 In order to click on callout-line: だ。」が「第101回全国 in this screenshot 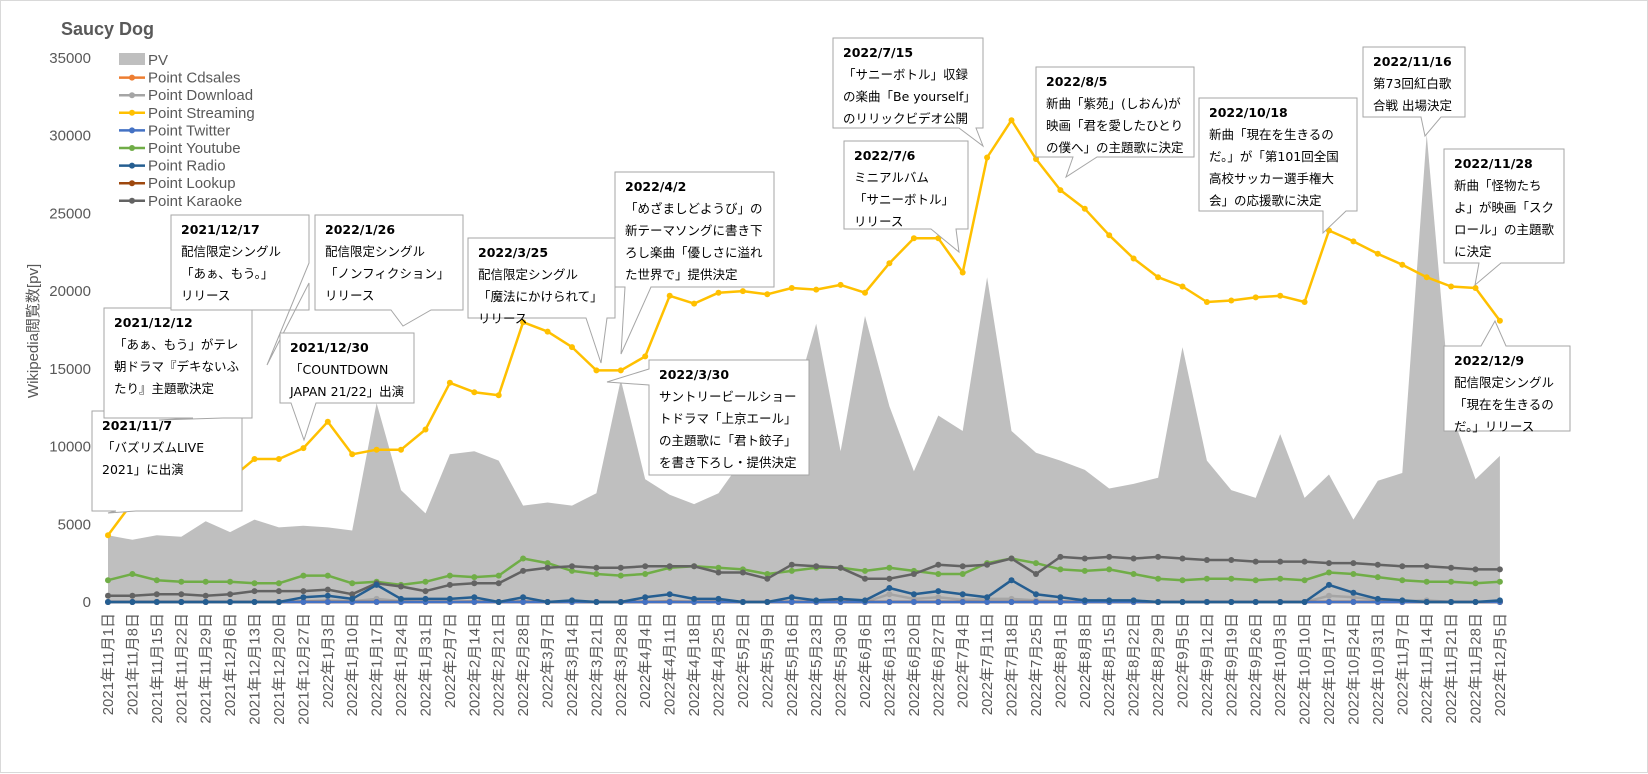, I will do `click(1274, 156)`.